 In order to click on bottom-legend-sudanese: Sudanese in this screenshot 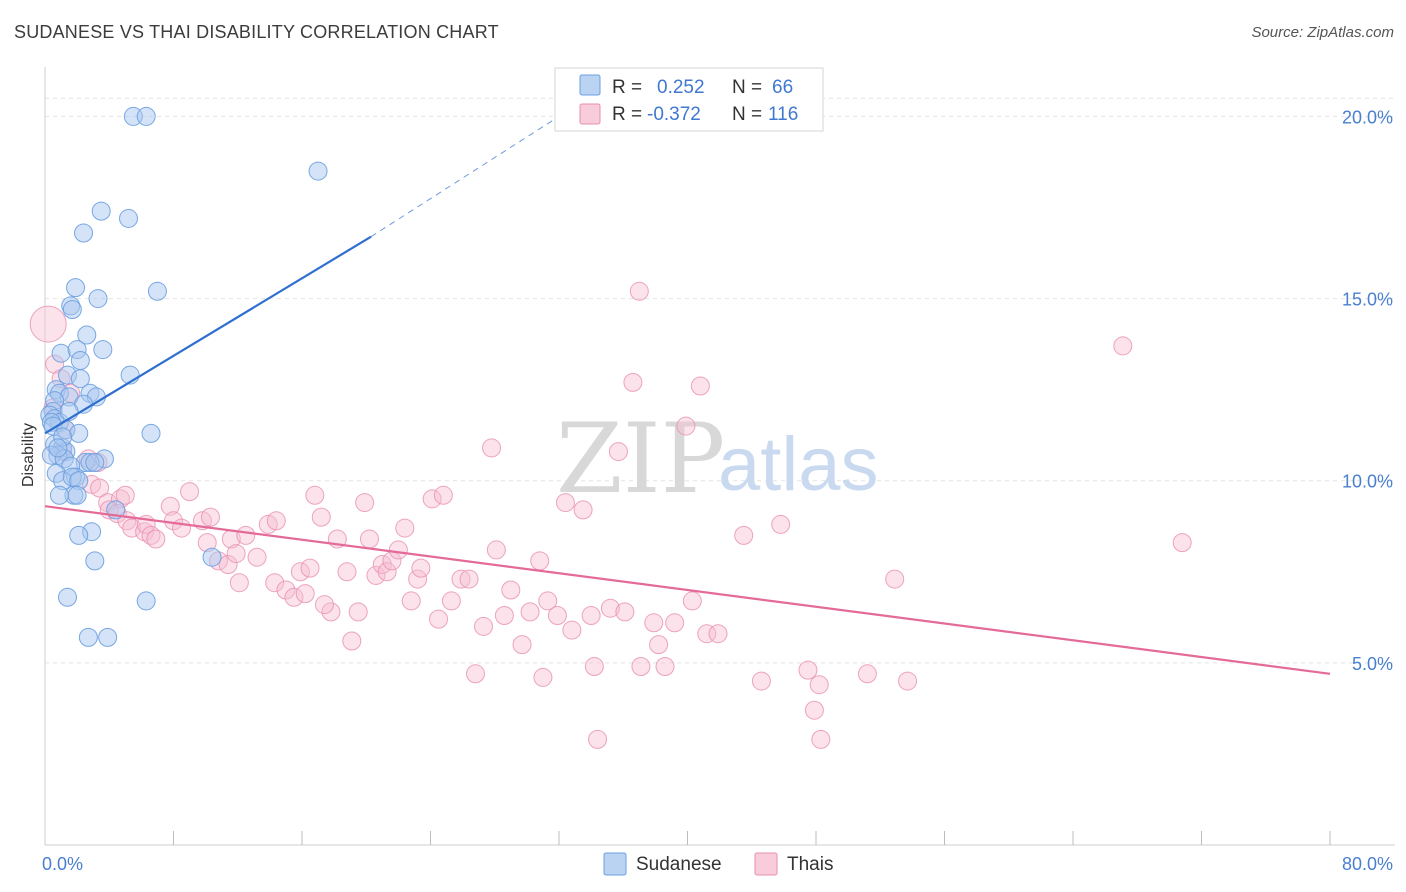, I will do `click(679, 864)`.